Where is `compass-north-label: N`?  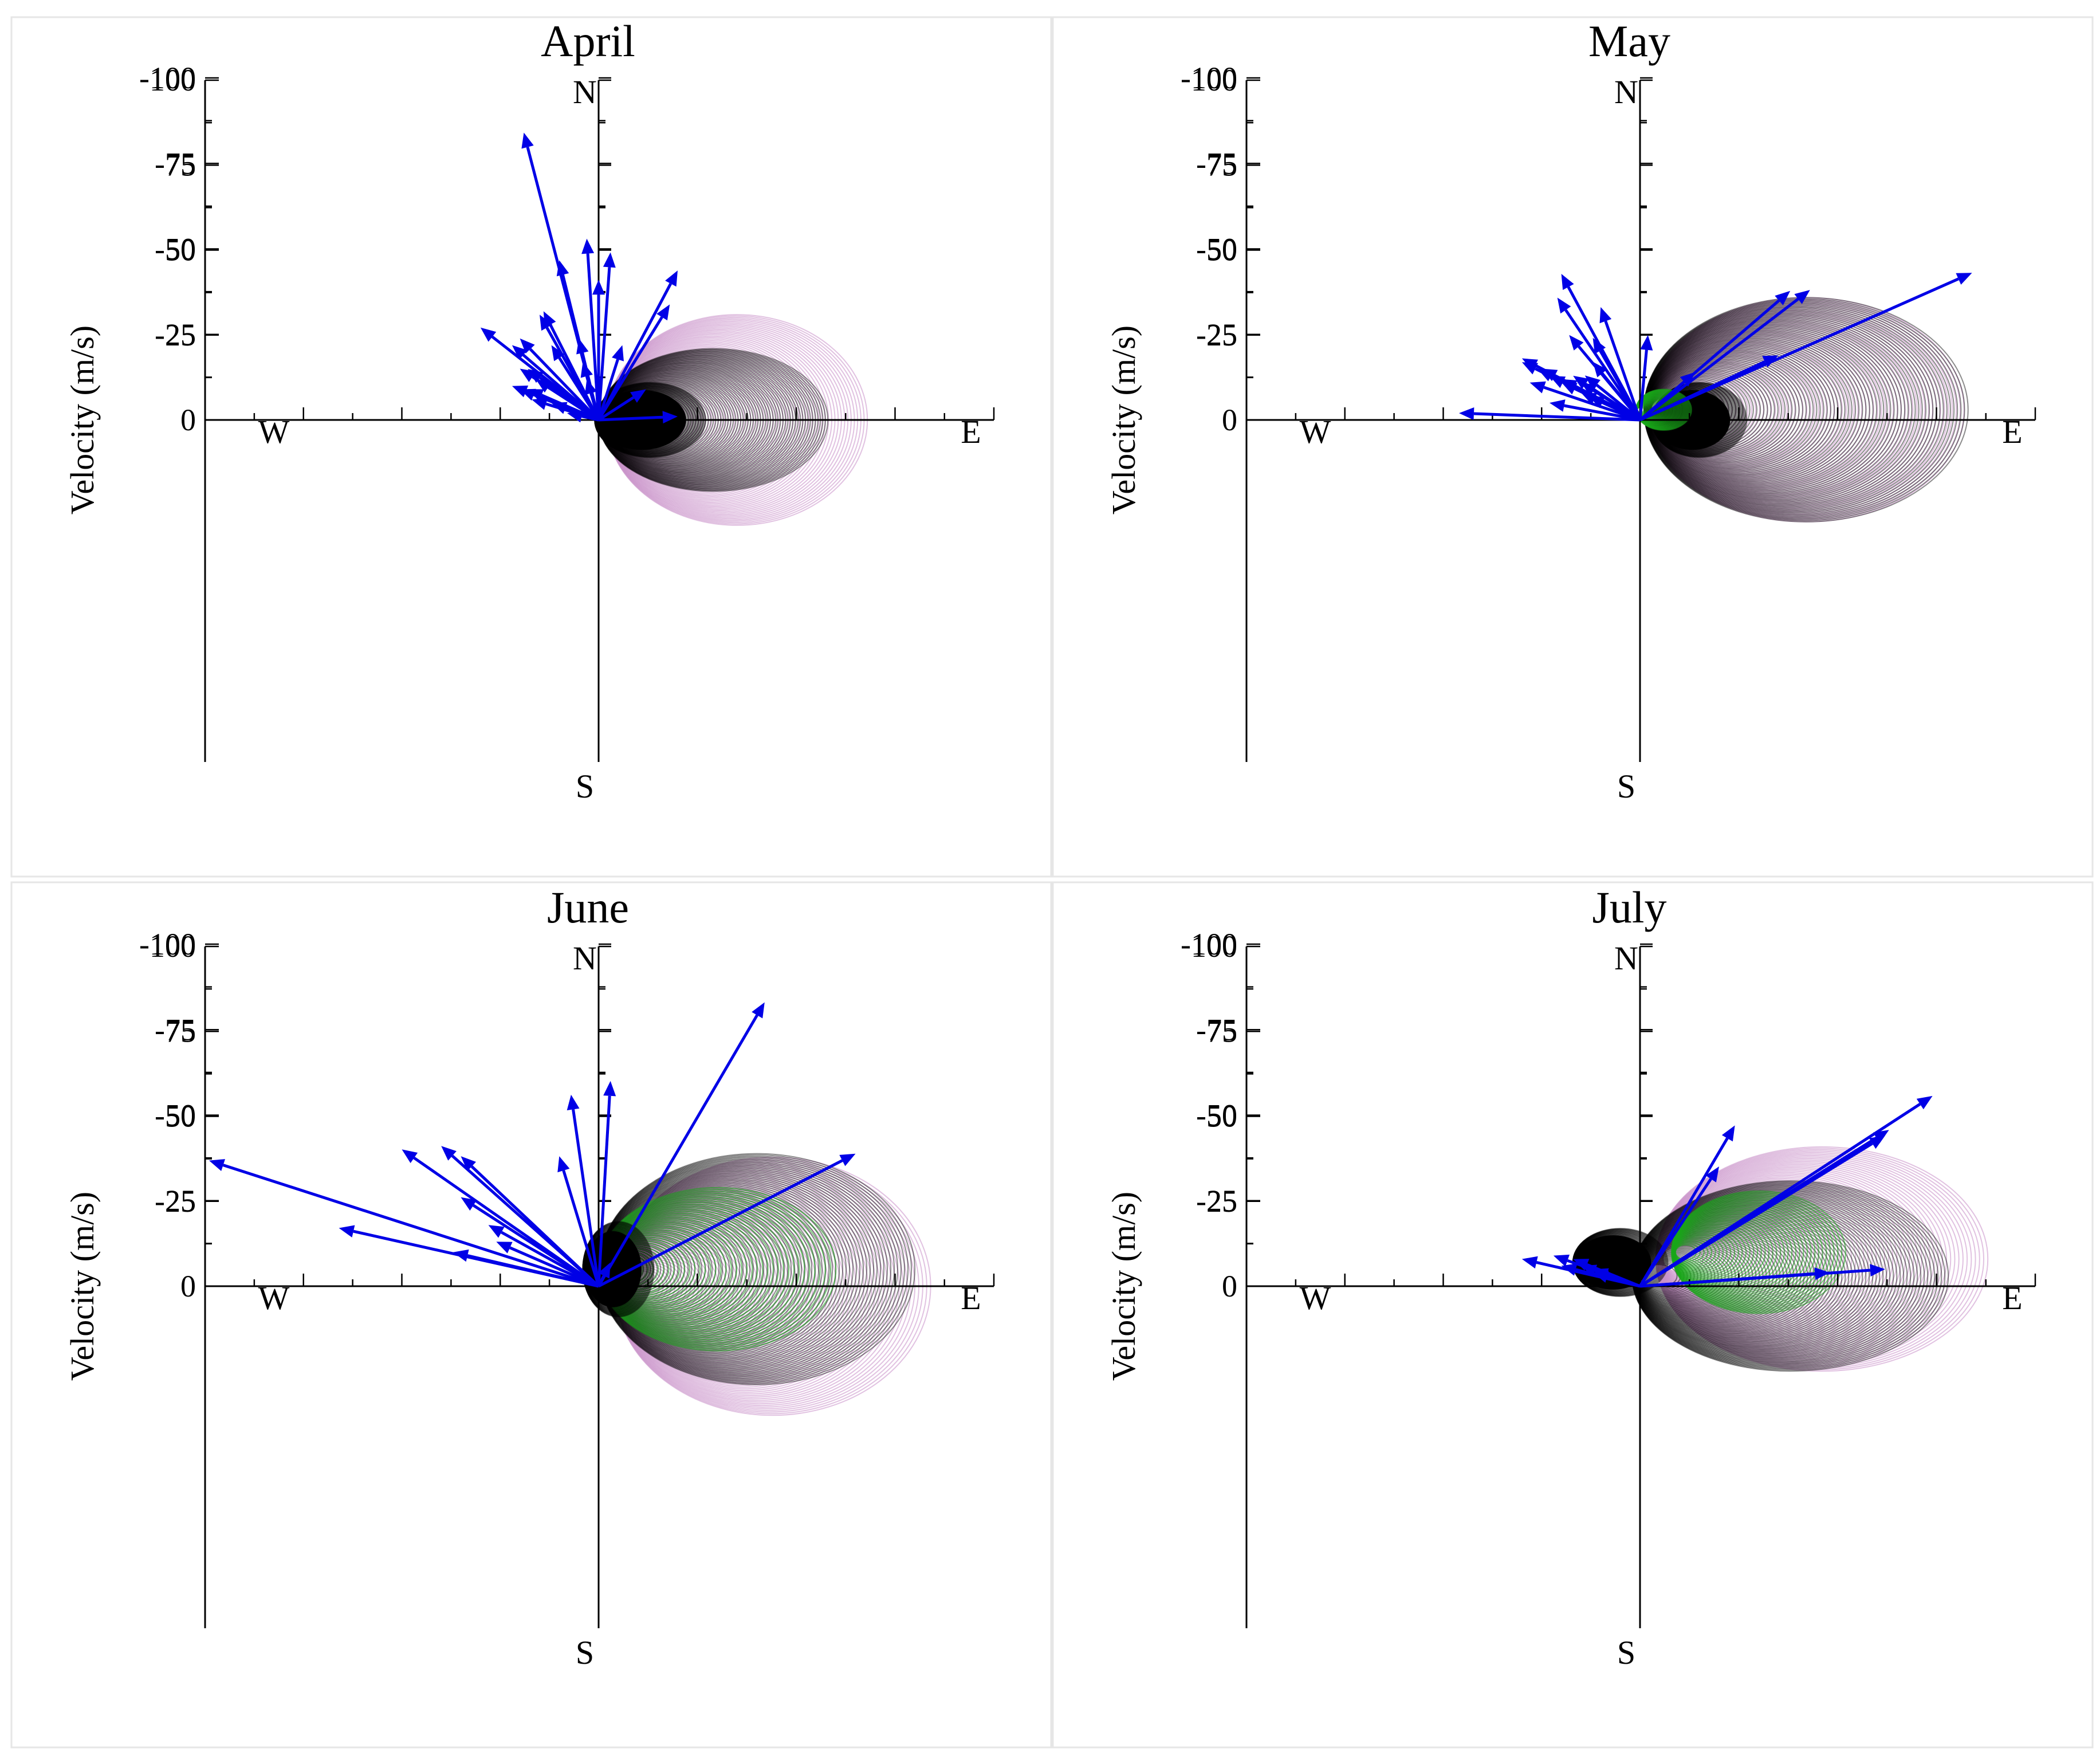
compass-north-label: N is located at coordinates (1626, 958).